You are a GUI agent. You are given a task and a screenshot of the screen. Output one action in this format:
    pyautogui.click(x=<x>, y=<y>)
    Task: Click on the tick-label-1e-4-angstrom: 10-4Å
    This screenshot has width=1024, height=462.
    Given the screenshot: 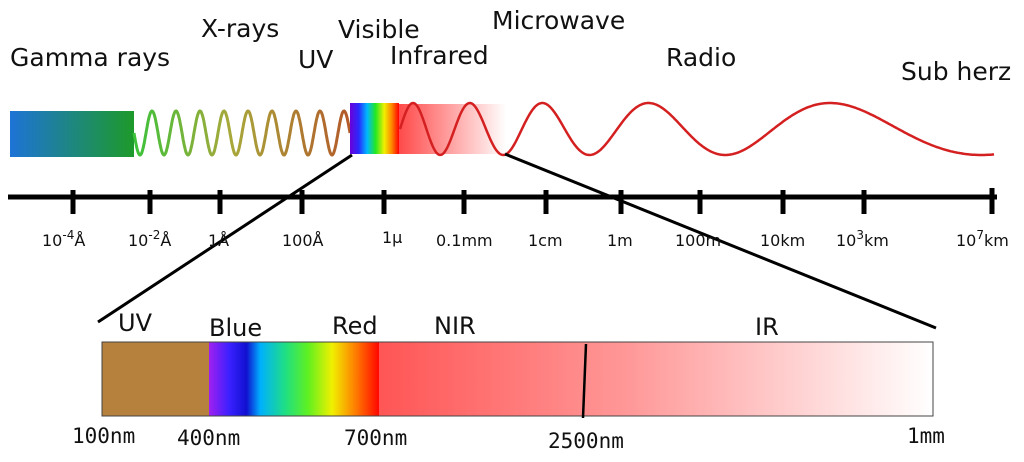 What is the action you would take?
    pyautogui.click(x=63, y=239)
    